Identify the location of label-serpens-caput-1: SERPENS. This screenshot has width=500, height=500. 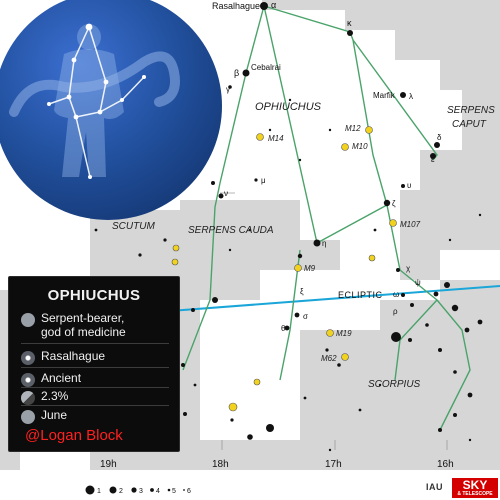
(471, 110).